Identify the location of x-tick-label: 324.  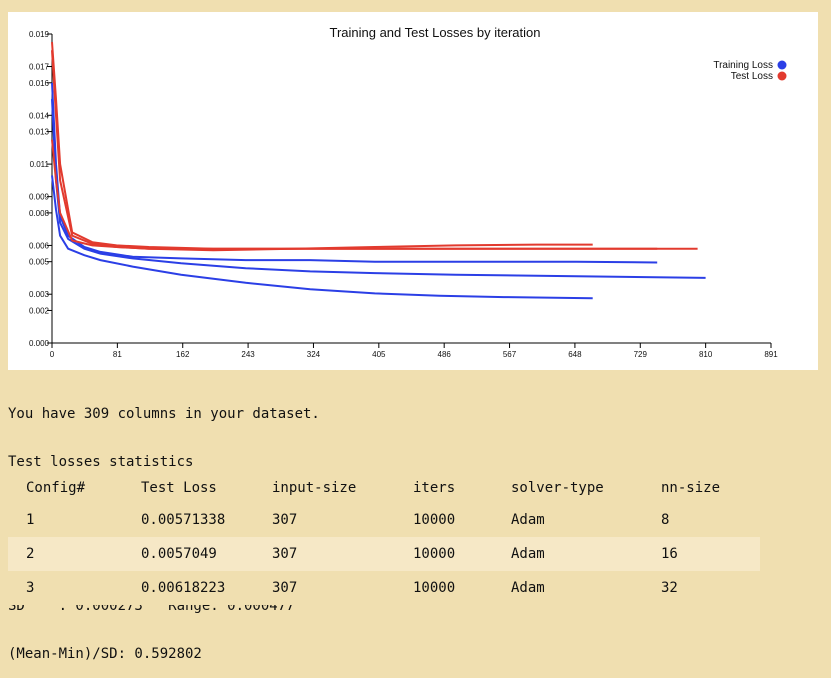
(314, 354).